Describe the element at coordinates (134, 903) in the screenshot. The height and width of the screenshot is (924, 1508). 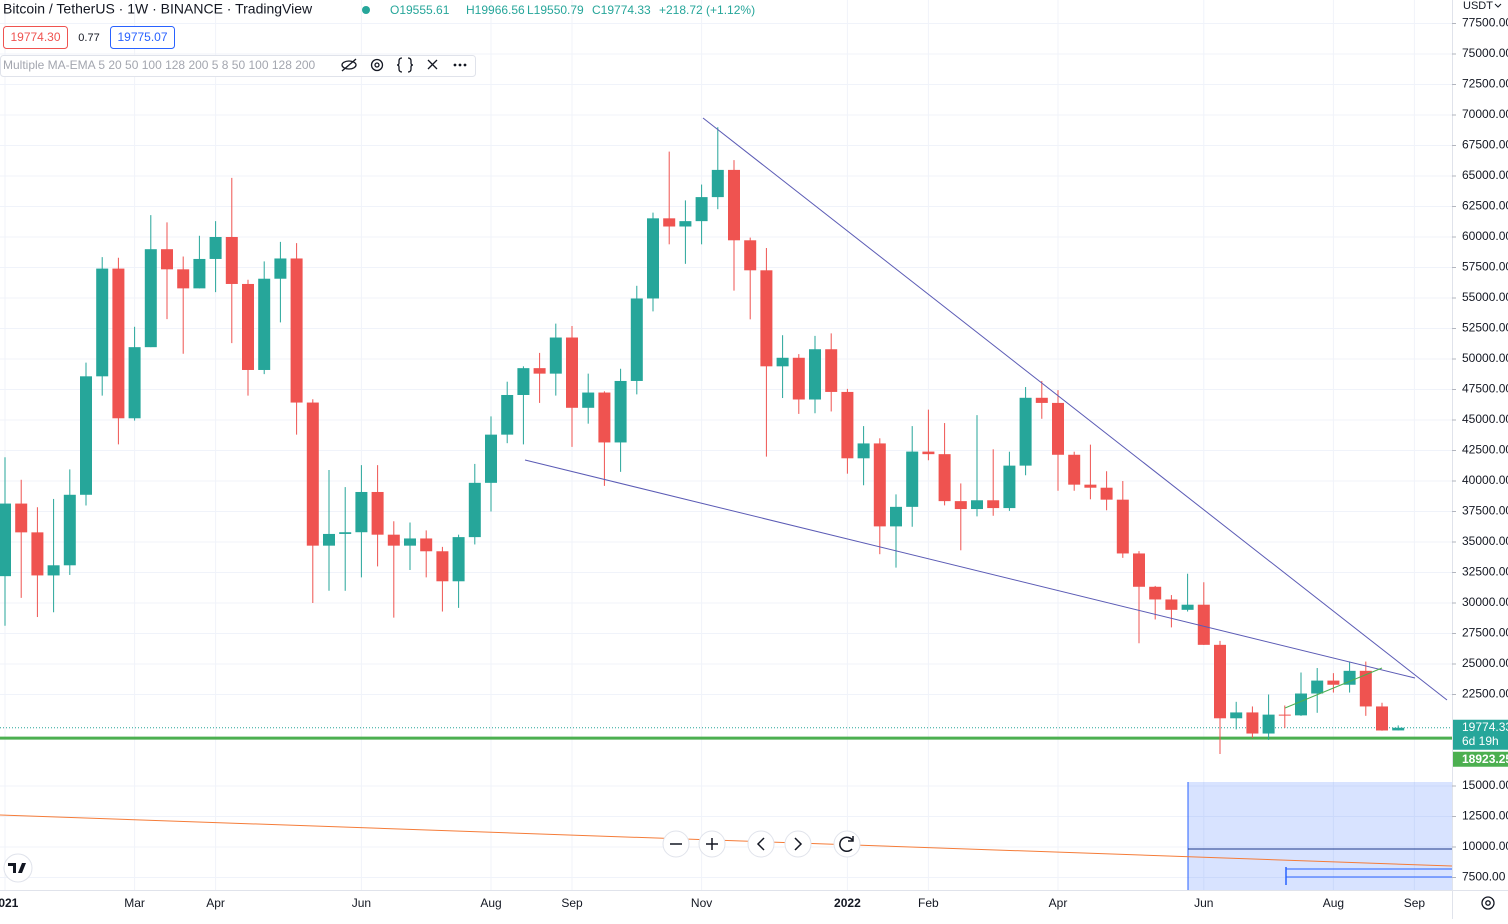
I see `x-tick-label: Mar` at that location.